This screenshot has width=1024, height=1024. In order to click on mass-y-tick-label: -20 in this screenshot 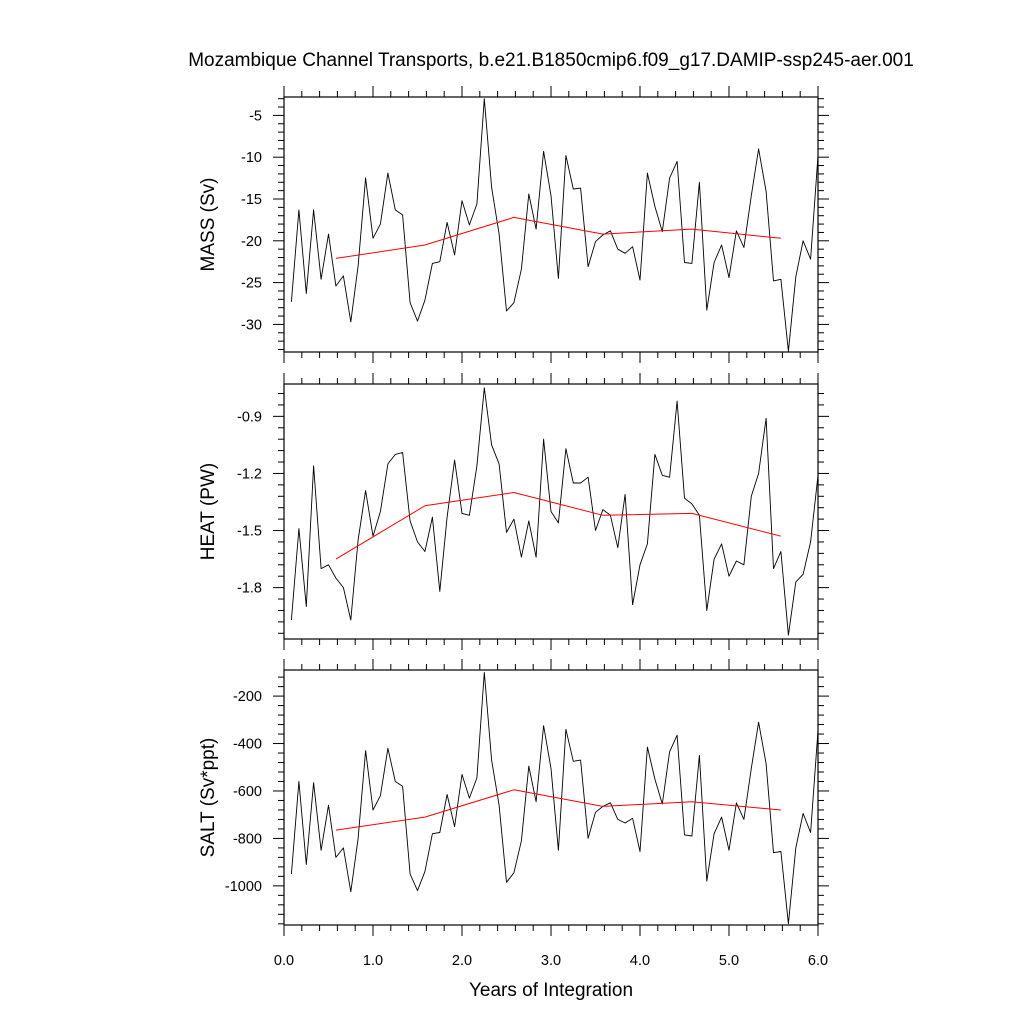, I will do `click(251, 242)`.